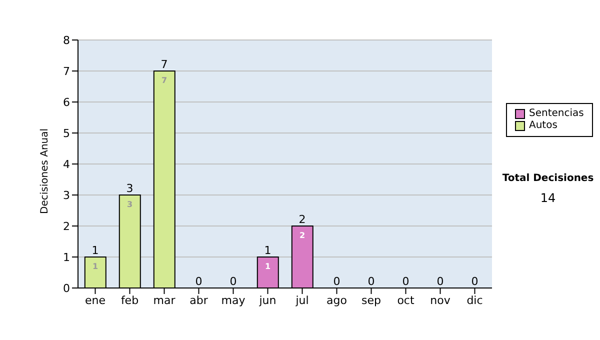 Image resolution: width=600 pixels, height=340 pixels. I want to click on y-tick-label: 2, so click(66, 226).